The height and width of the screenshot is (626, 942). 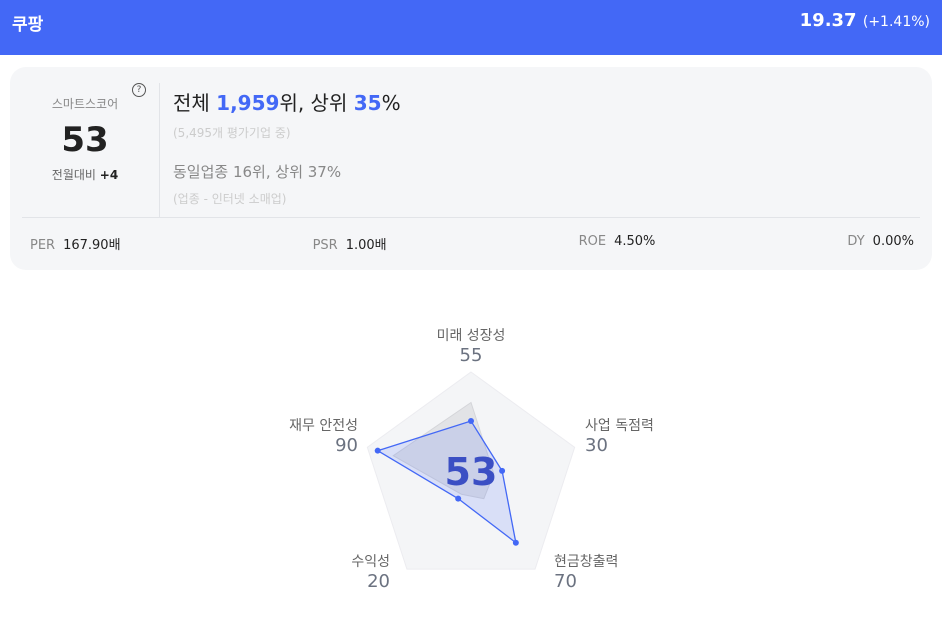 What do you see at coordinates (367, 103) in the screenshot?
I see `overall-pct: 35` at bounding box center [367, 103].